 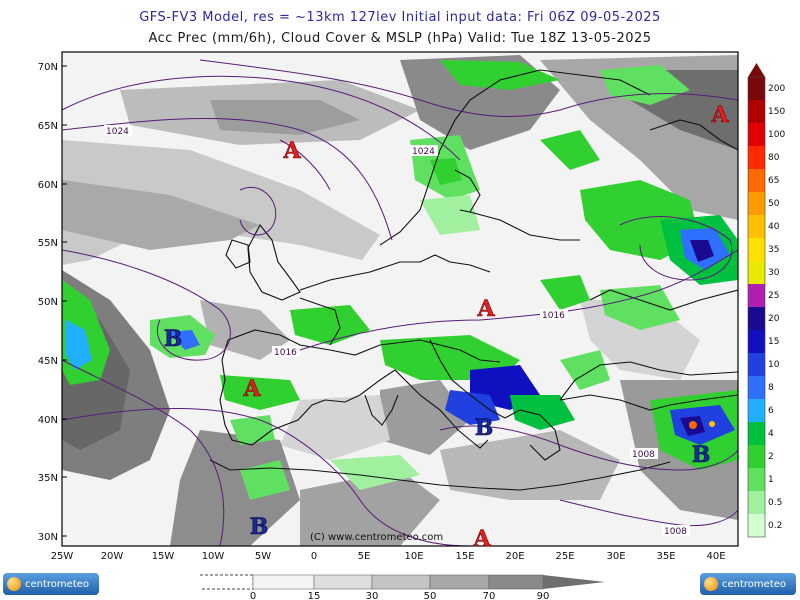 I want to click on precip-legend-label: 100, so click(x=776, y=135).